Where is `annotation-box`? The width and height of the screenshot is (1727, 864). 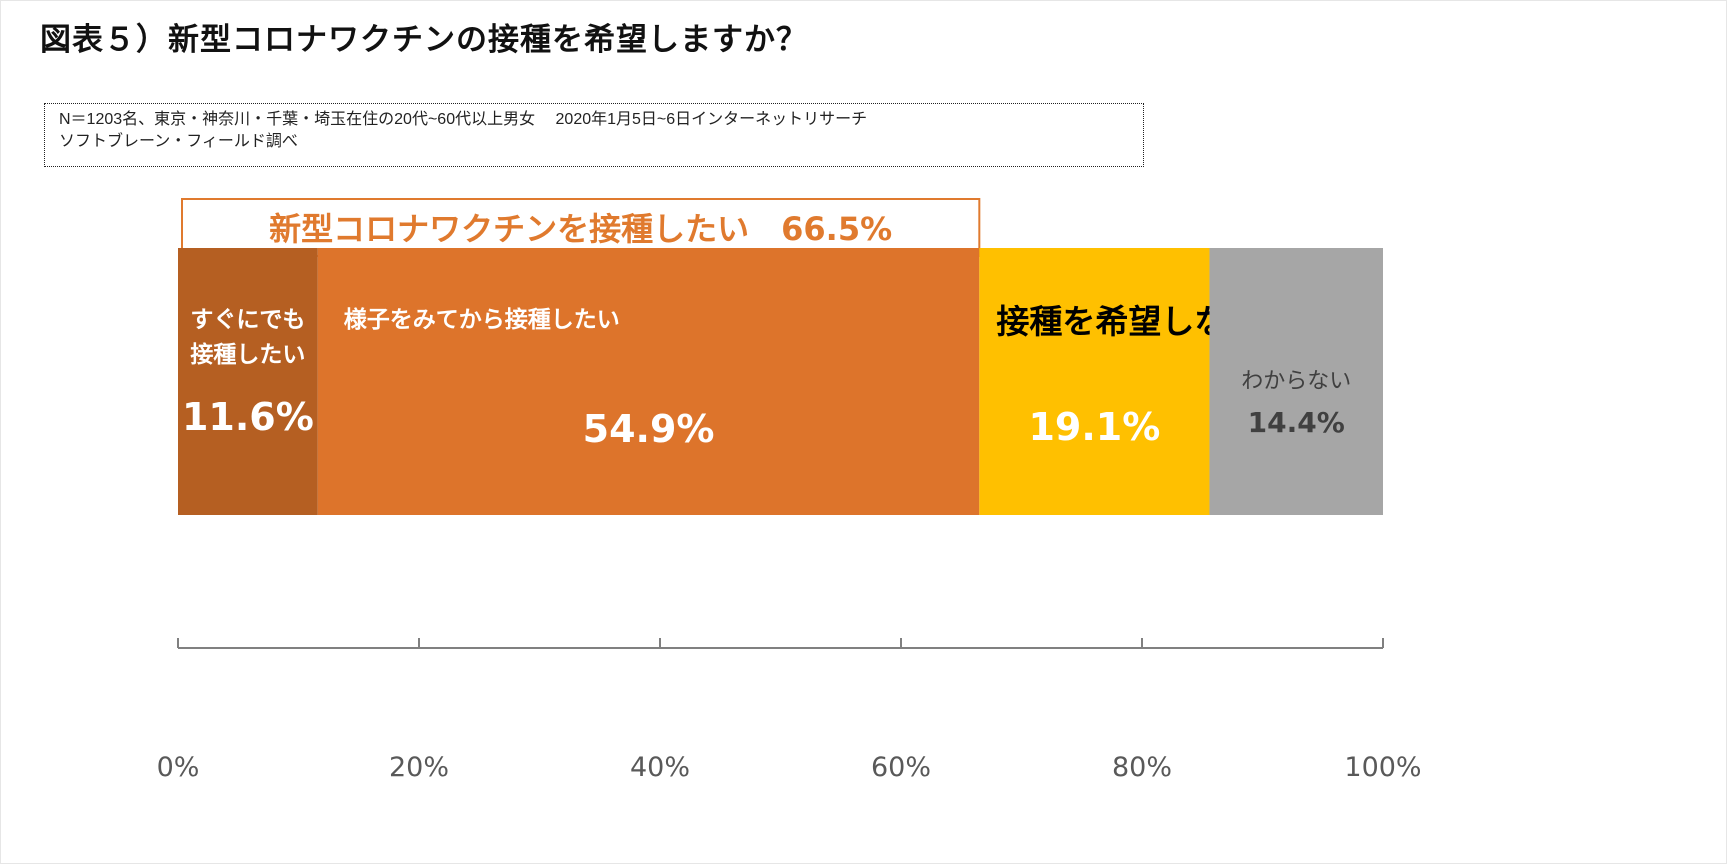
annotation-box is located at coordinates (581, 227).